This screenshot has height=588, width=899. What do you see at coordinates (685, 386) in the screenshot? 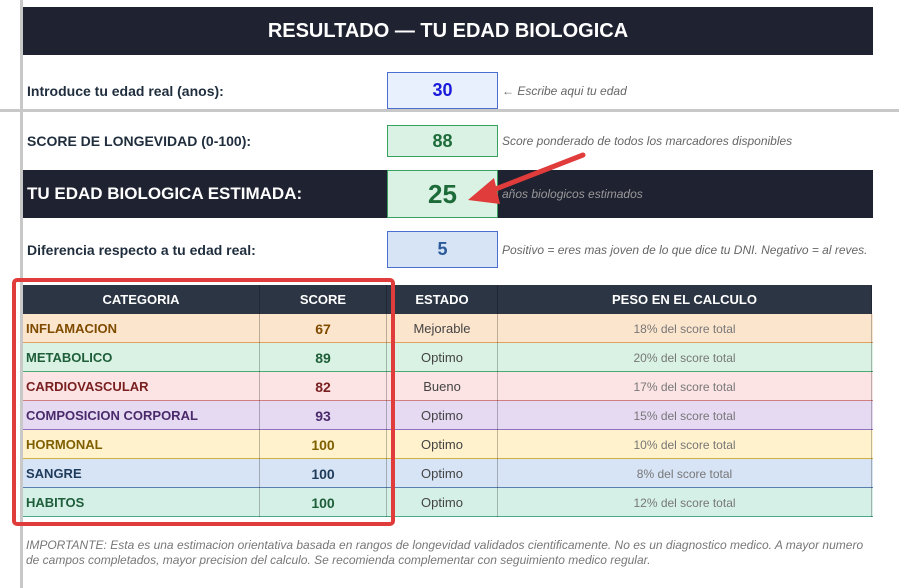
I see `weight: 17% del score total` at bounding box center [685, 386].